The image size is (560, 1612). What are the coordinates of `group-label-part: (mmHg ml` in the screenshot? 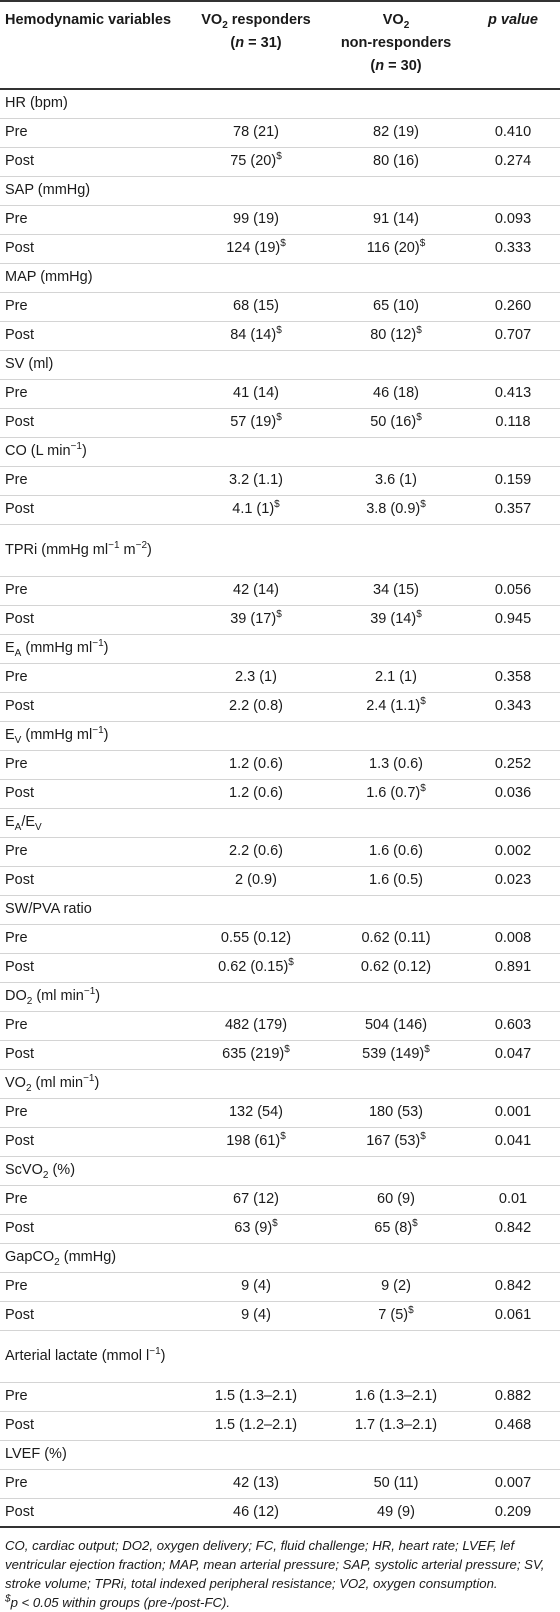 It's located at (57, 648).